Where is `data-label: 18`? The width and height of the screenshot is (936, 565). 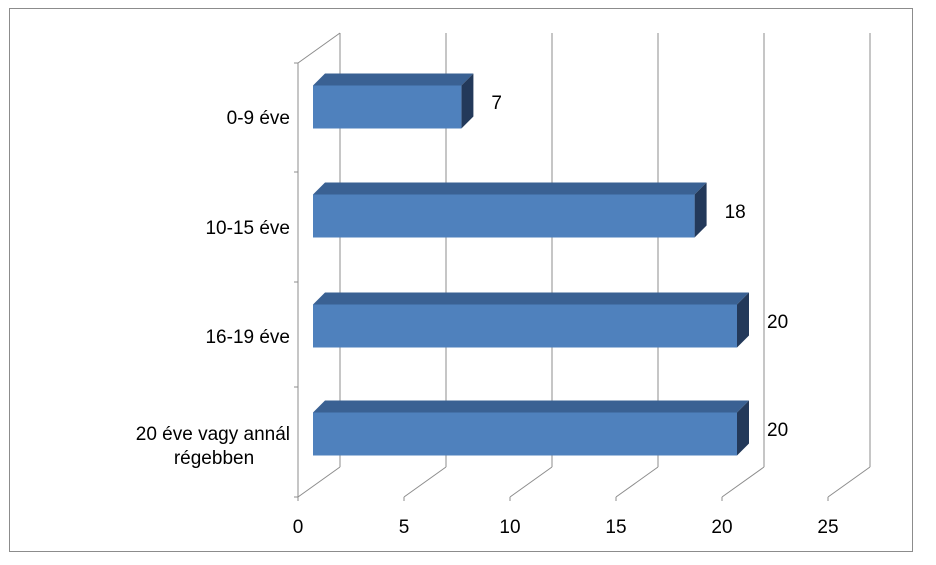
data-label: 18 is located at coordinates (735, 212).